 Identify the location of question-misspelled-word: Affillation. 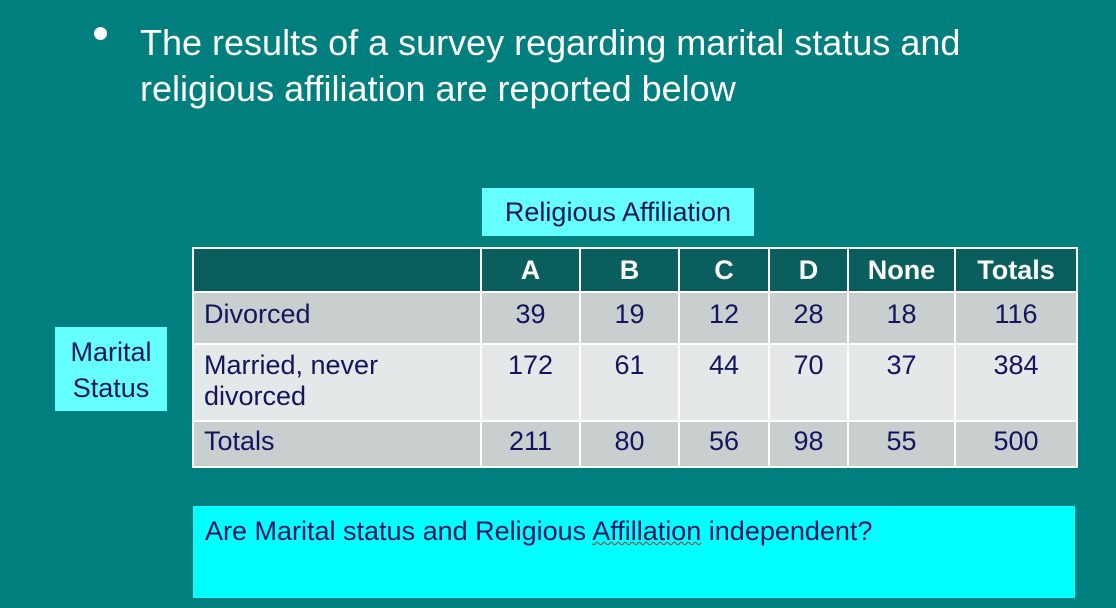
(647, 531).